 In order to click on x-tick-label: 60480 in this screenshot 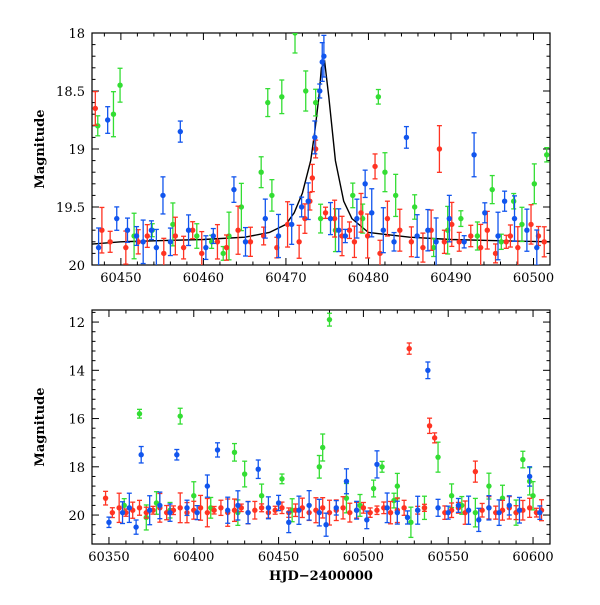, I will do `click(368, 278)`.